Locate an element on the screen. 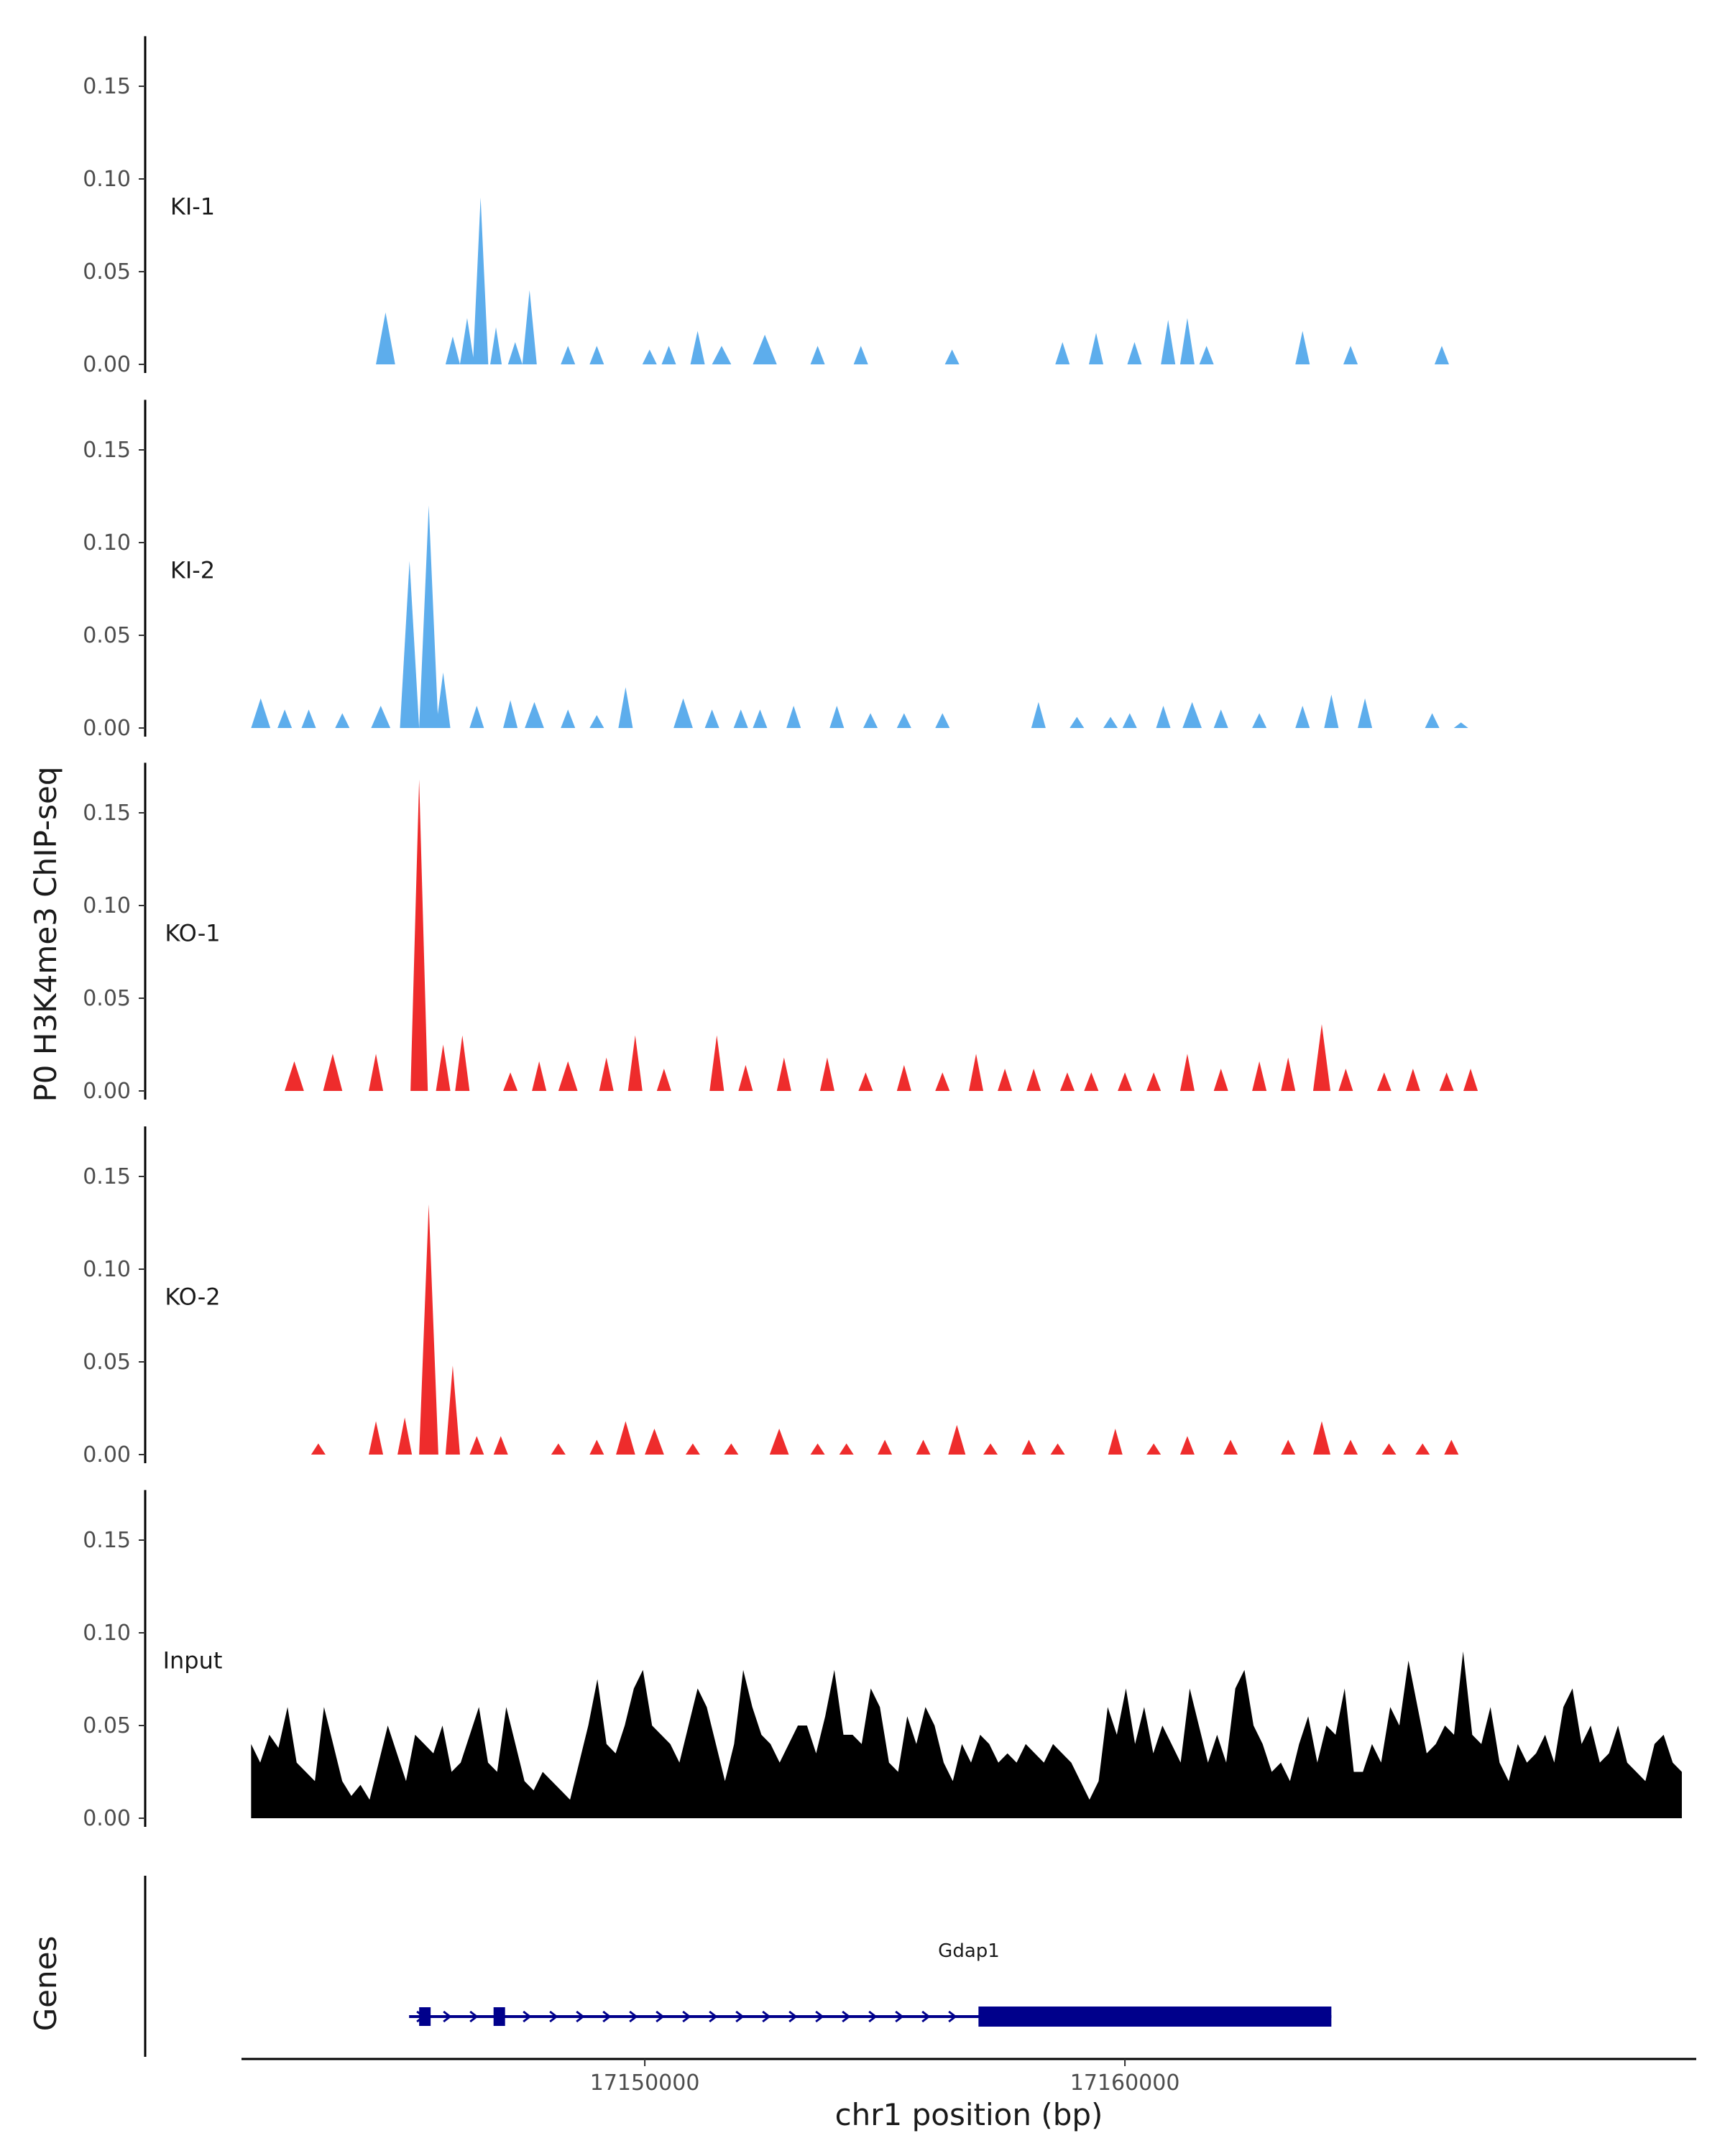 Image resolution: width=1725 pixels, height=2156 pixels. track-ki-2: 0.00 0.05 0.10 0.15 KI-2 is located at coordinates (775, 570).